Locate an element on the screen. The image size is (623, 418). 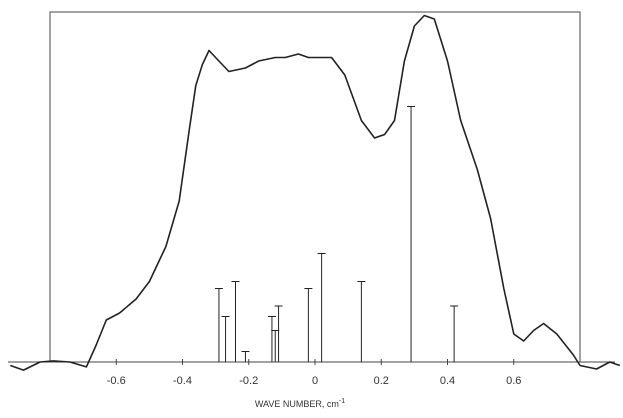
x-axis-label-text: WAVE NUMBER, cm is located at coordinates (297, 404).